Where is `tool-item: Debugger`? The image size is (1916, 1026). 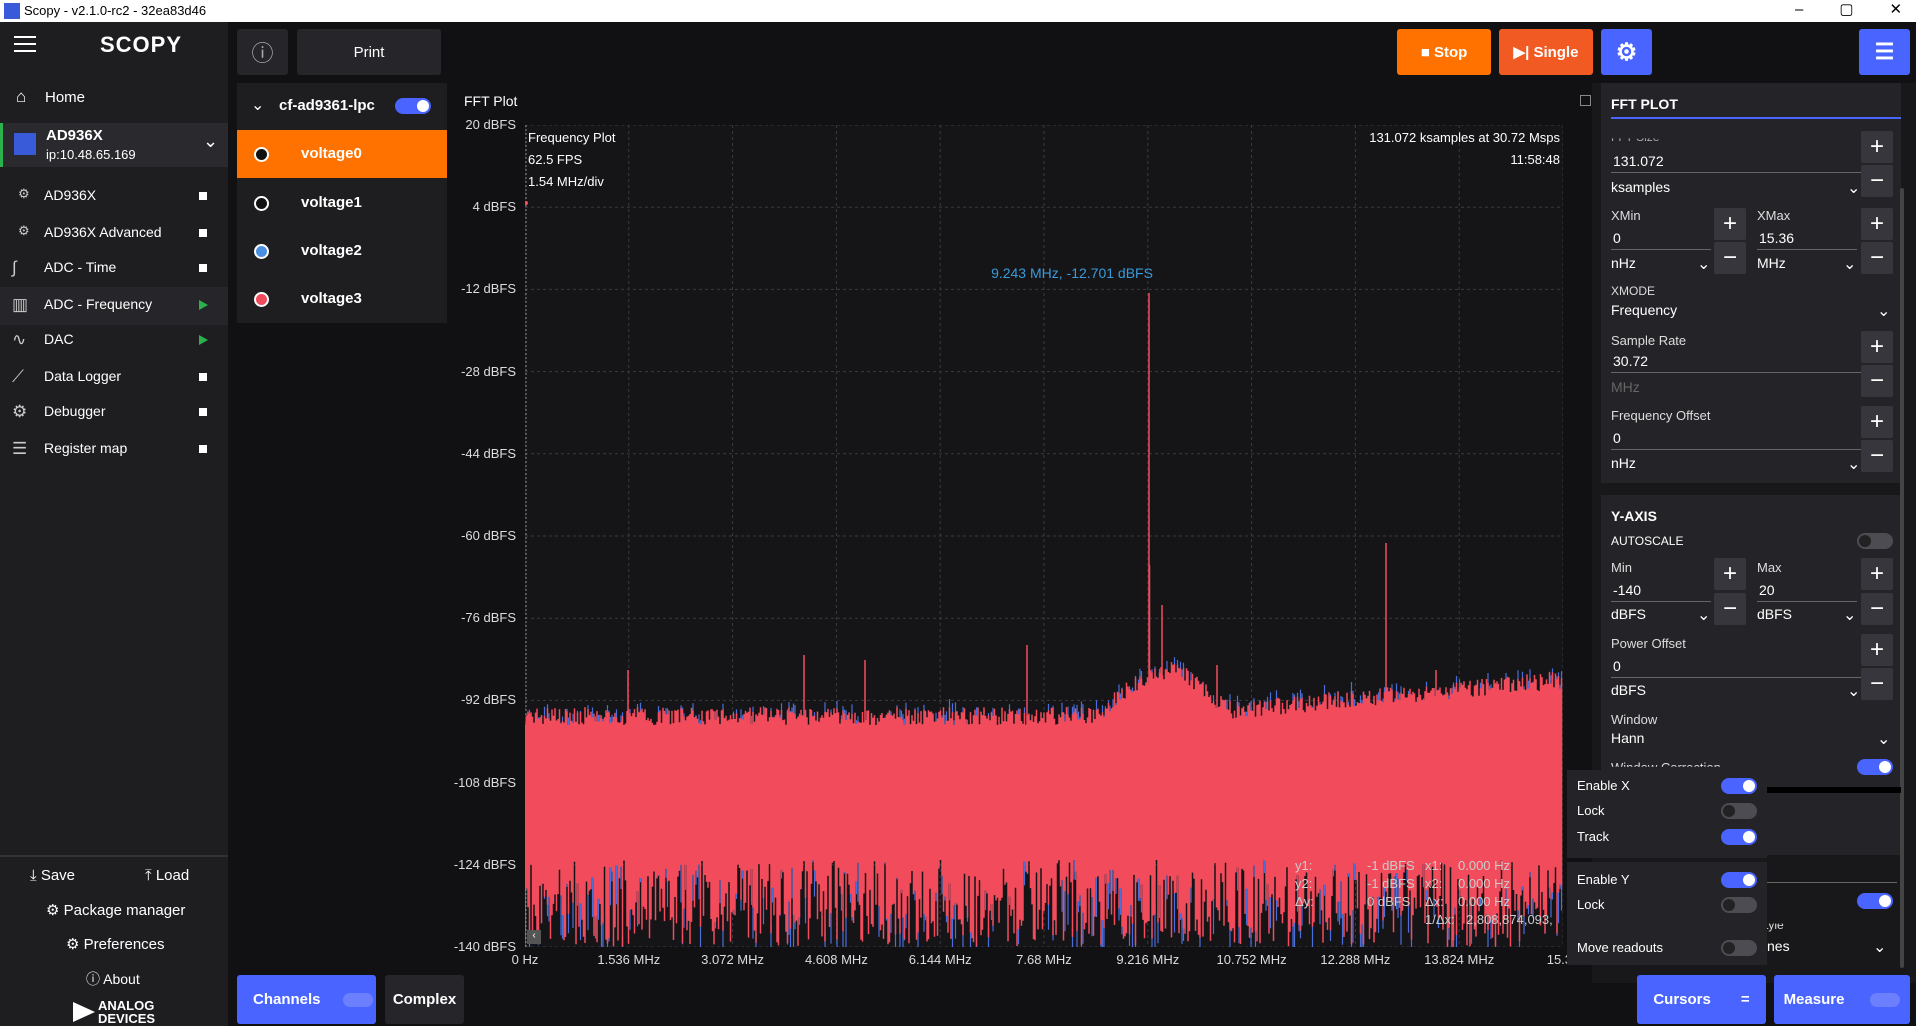 tool-item: Debugger is located at coordinates (75, 411).